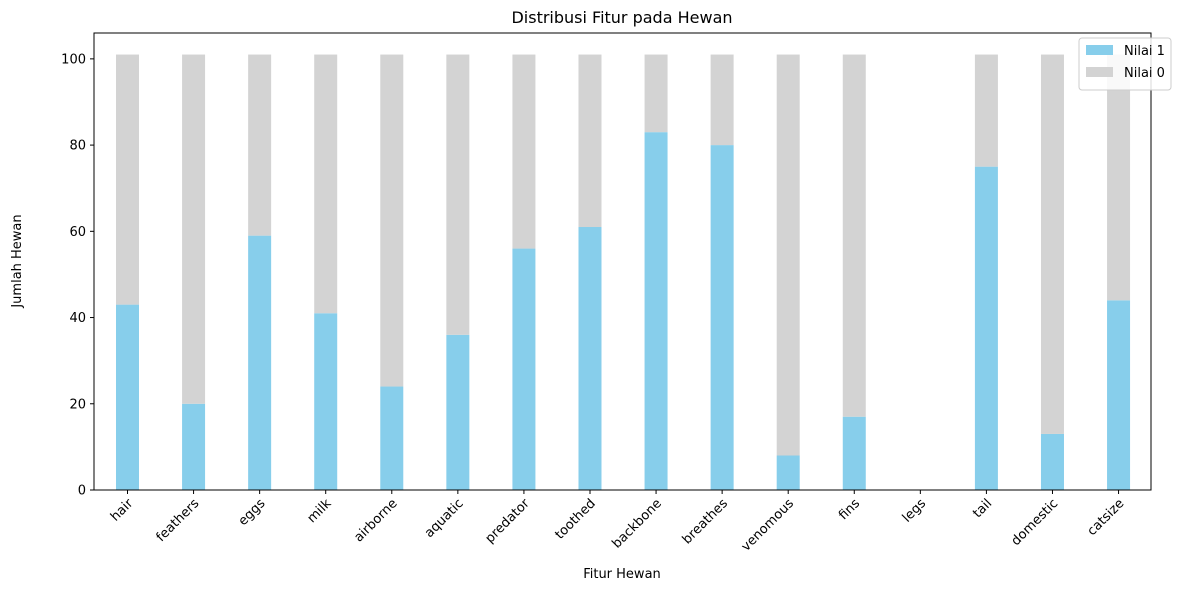  I want to click on x-tick-label-airborne: airborne, so click(375, 520).